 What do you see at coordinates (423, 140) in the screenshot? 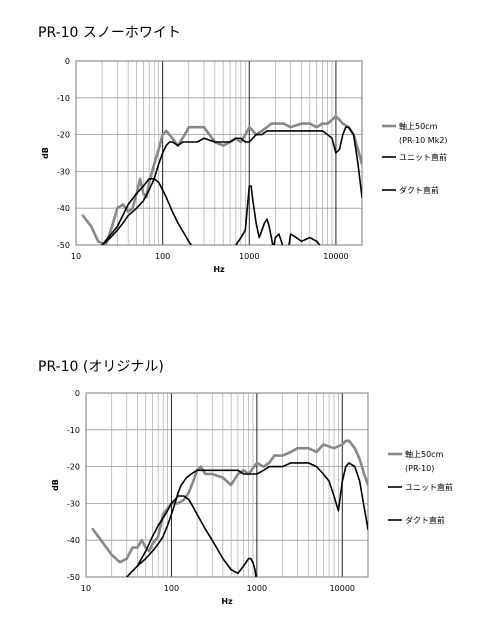
I see `legend-entry-subtitle: (PR-10 Mk2)` at bounding box center [423, 140].